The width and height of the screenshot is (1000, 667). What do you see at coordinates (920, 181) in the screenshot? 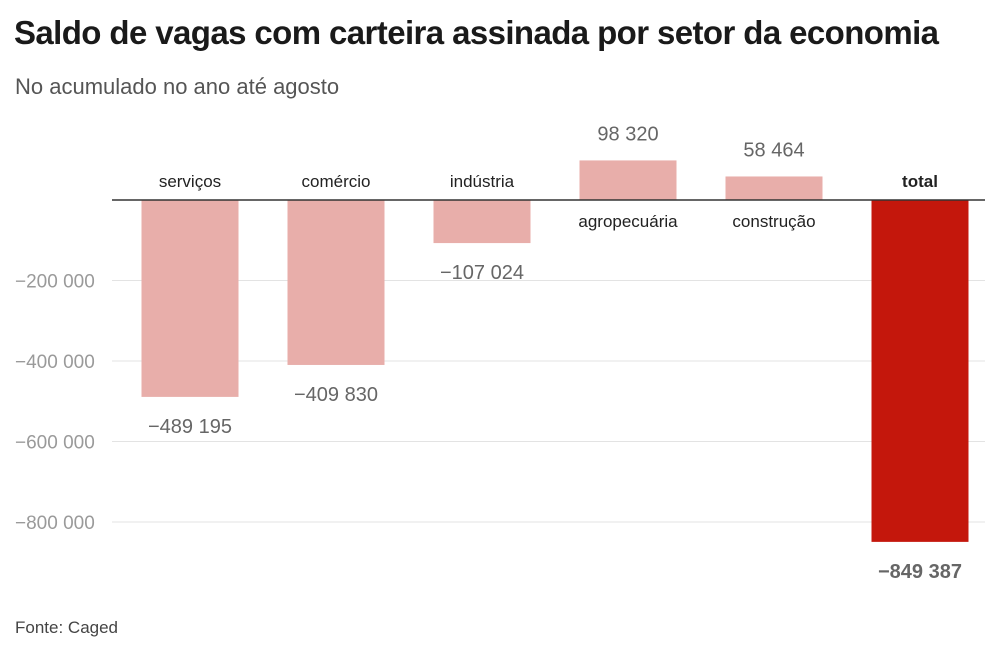
I see `category-label: total` at bounding box center [920, 181].